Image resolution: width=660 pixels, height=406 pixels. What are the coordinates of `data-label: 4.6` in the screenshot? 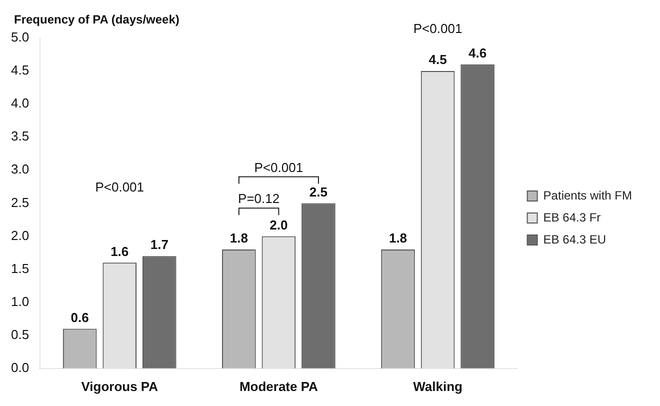 It's located at (477, 53).